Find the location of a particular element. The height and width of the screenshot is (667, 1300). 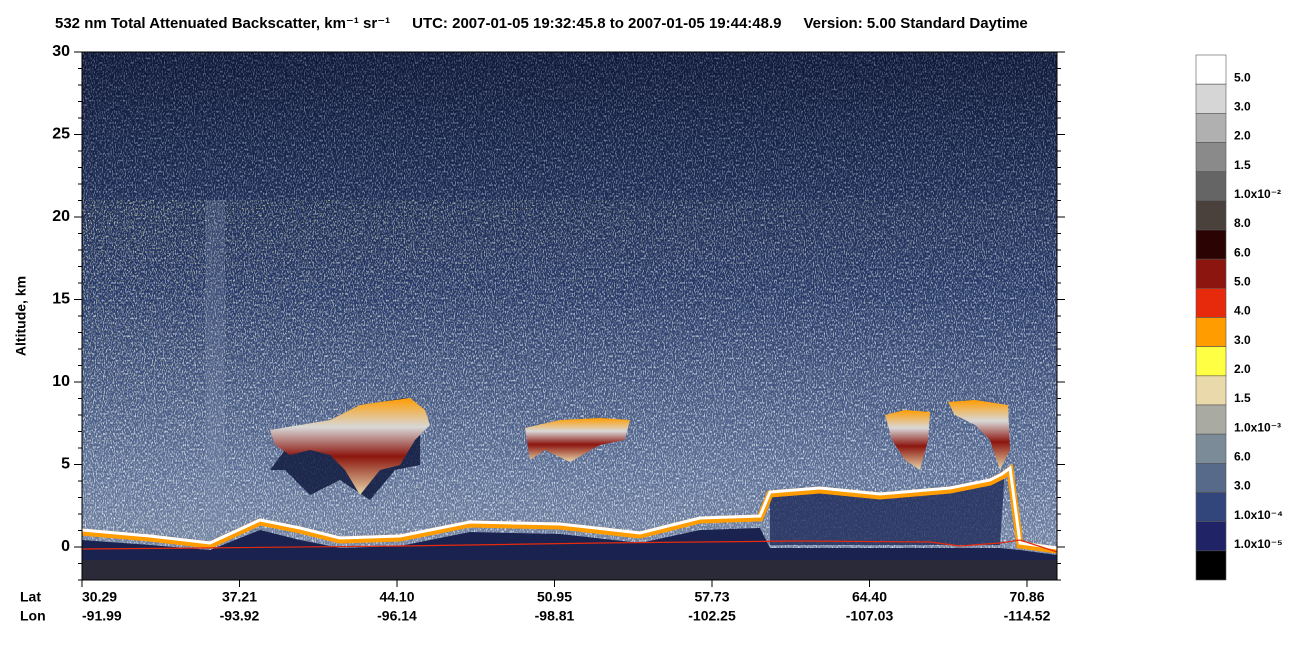

lat-label: 30.29 is located at coordinates (99, 597).